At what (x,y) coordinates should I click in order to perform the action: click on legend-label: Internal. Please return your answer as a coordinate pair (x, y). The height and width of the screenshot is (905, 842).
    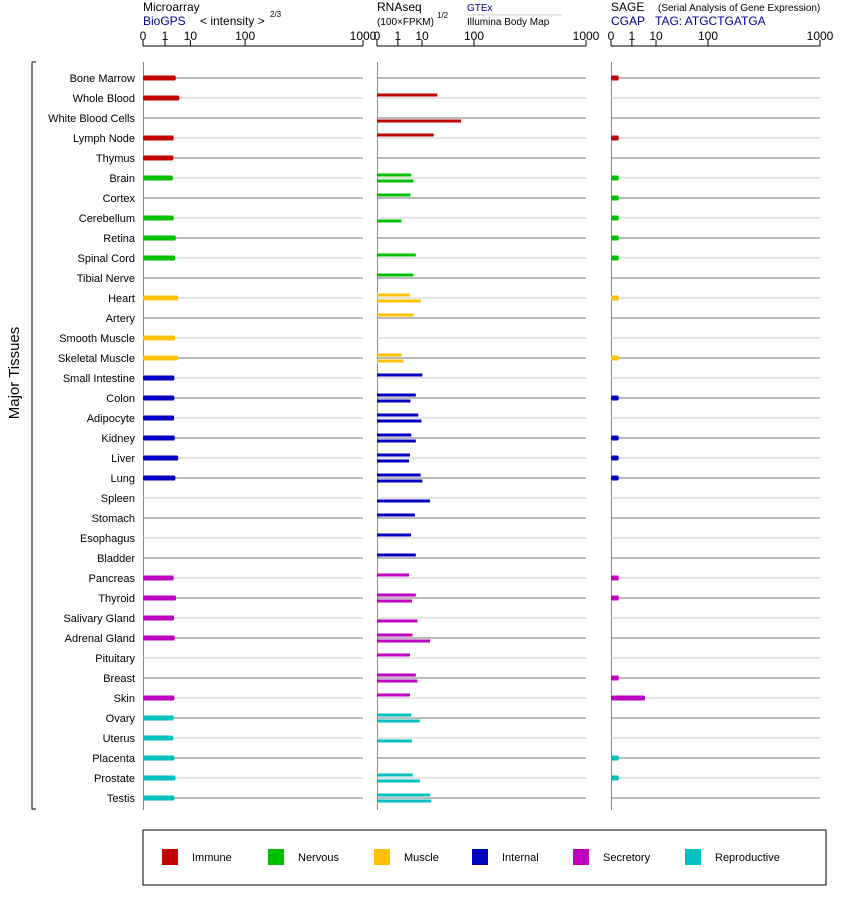
    Looking at the image, I should click on (520, 858).